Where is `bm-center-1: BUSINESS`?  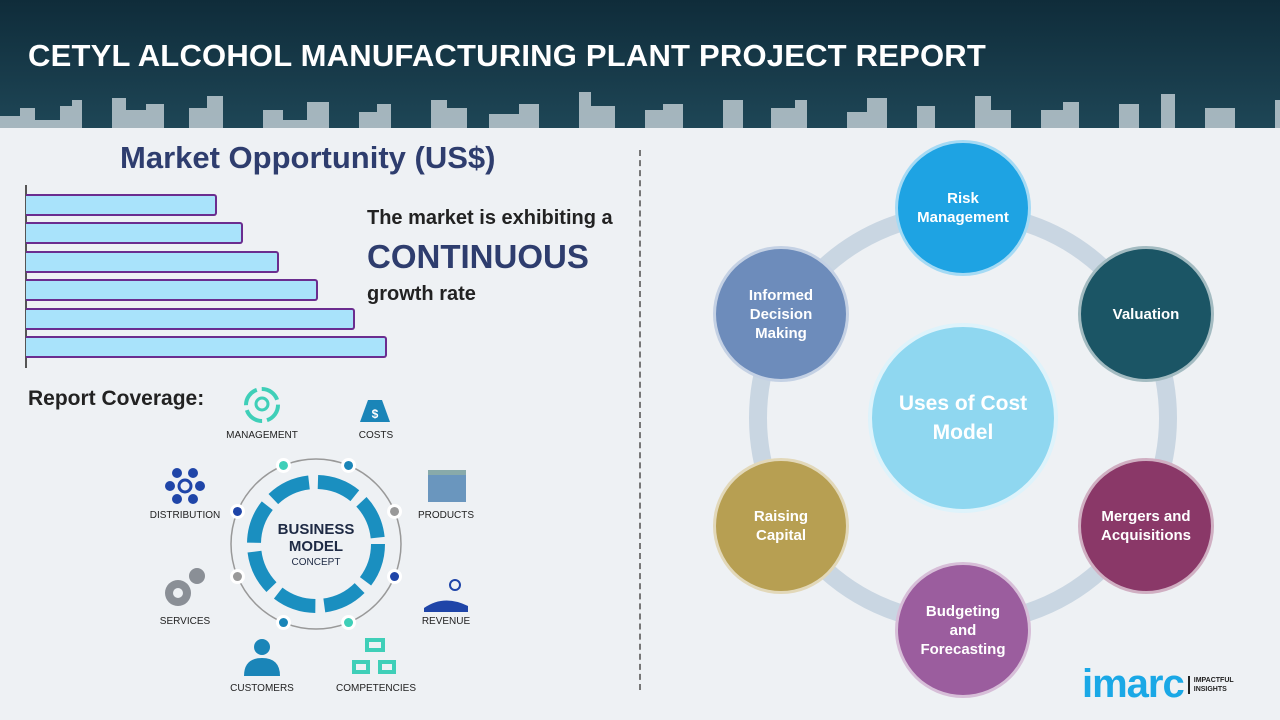
bm-center-1: BUSINESS is located at coordinates (316, 529).